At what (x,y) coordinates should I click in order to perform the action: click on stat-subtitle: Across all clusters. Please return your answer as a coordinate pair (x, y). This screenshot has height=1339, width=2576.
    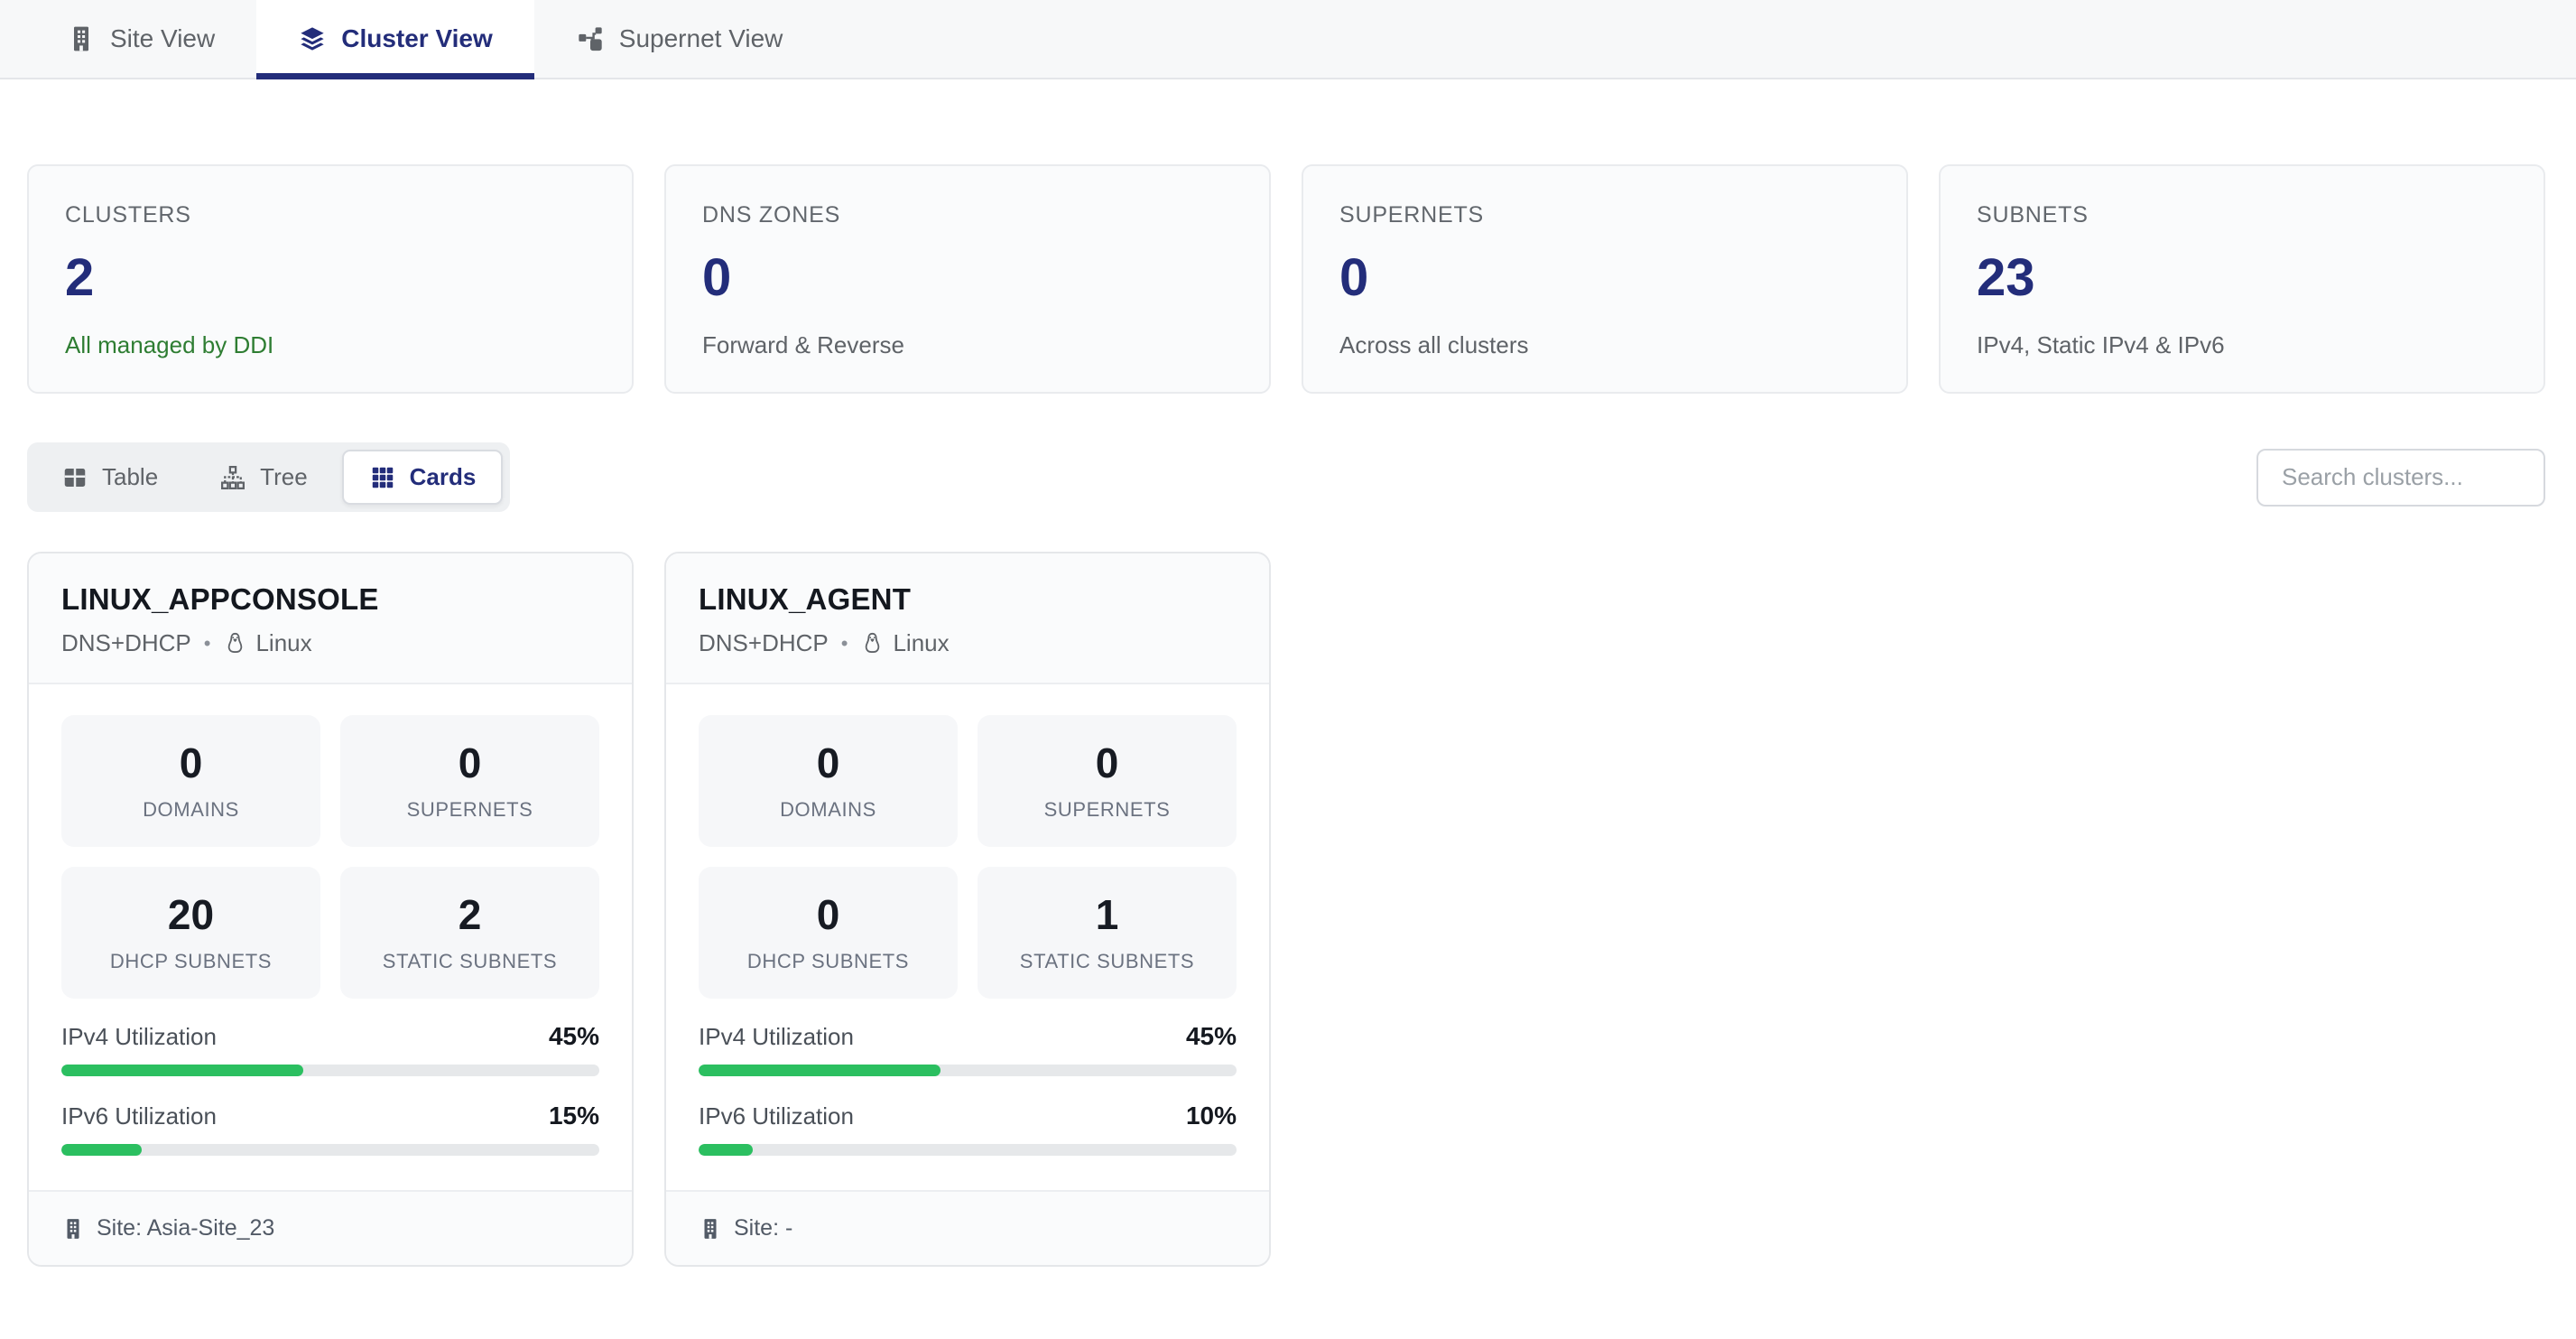
    Looking at the image, I should click on (1434, 344).